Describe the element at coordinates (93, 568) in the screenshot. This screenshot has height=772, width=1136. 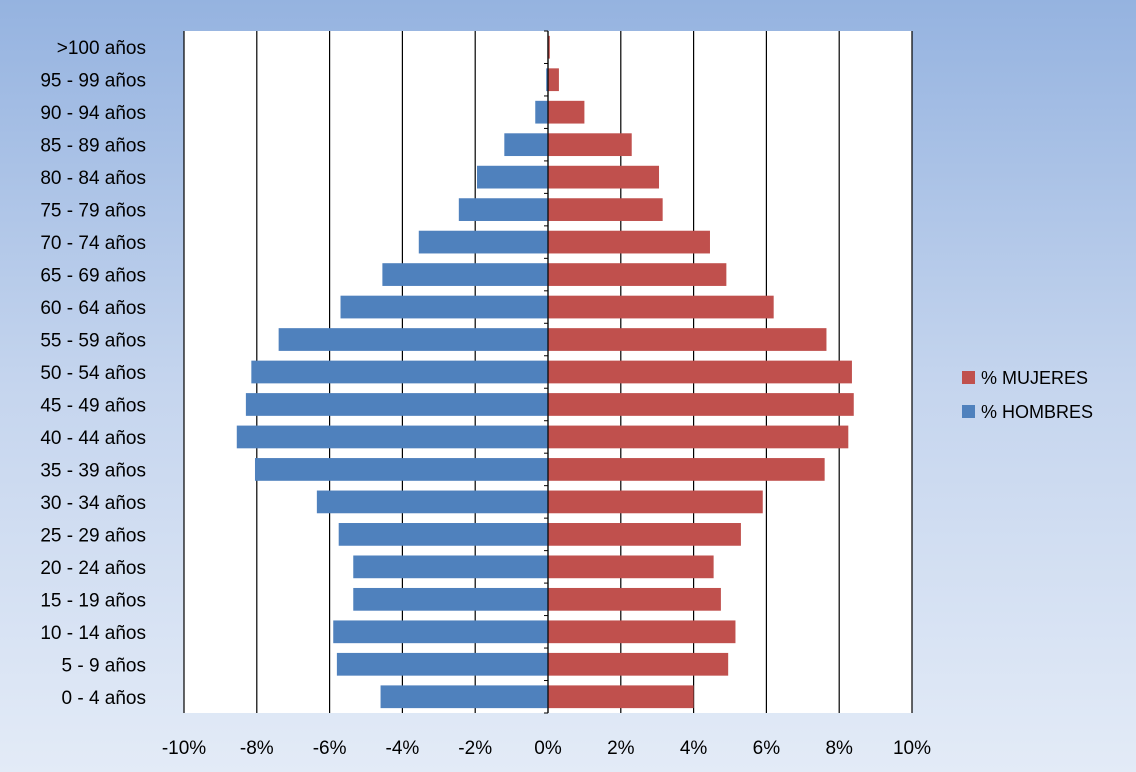
I see `category-label: 20 - 24 años` at that location.